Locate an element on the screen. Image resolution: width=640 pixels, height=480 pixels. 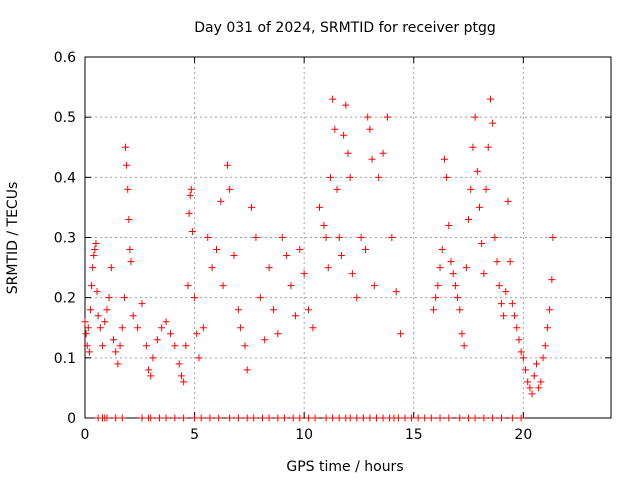
x-axis-label: GPS time / hours is located at coordinates (344, 467).